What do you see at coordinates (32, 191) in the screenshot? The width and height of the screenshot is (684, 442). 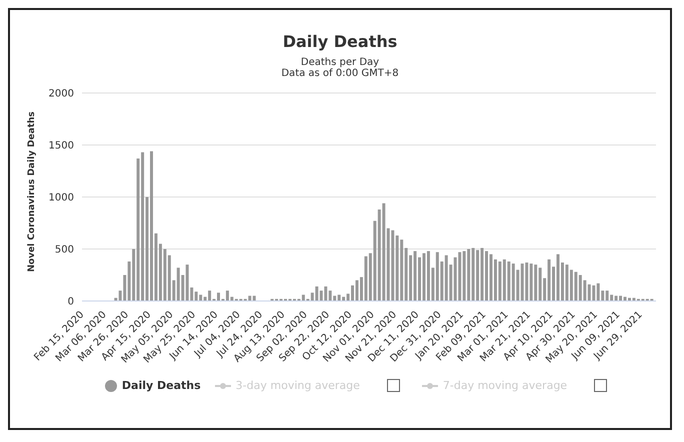 I see `y-axis-title: Novel Coronavirus Daily Deaths` at bounding box center [32, 191].